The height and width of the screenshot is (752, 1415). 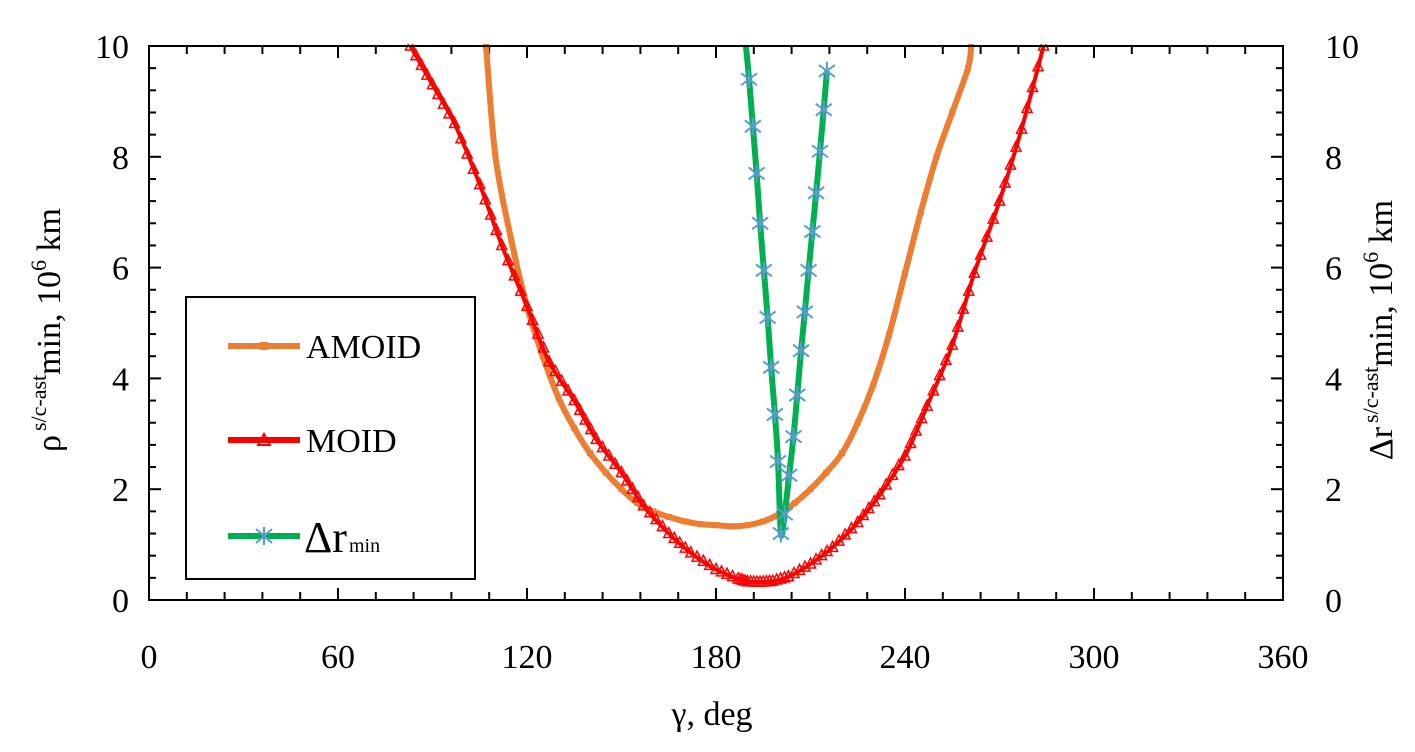 What do you see at coordinates (1379, 330) in the screenshot?
I see `y-axis-title-right: Δr s/c-astmin, 106 km` at bounding box center [1379, 330].